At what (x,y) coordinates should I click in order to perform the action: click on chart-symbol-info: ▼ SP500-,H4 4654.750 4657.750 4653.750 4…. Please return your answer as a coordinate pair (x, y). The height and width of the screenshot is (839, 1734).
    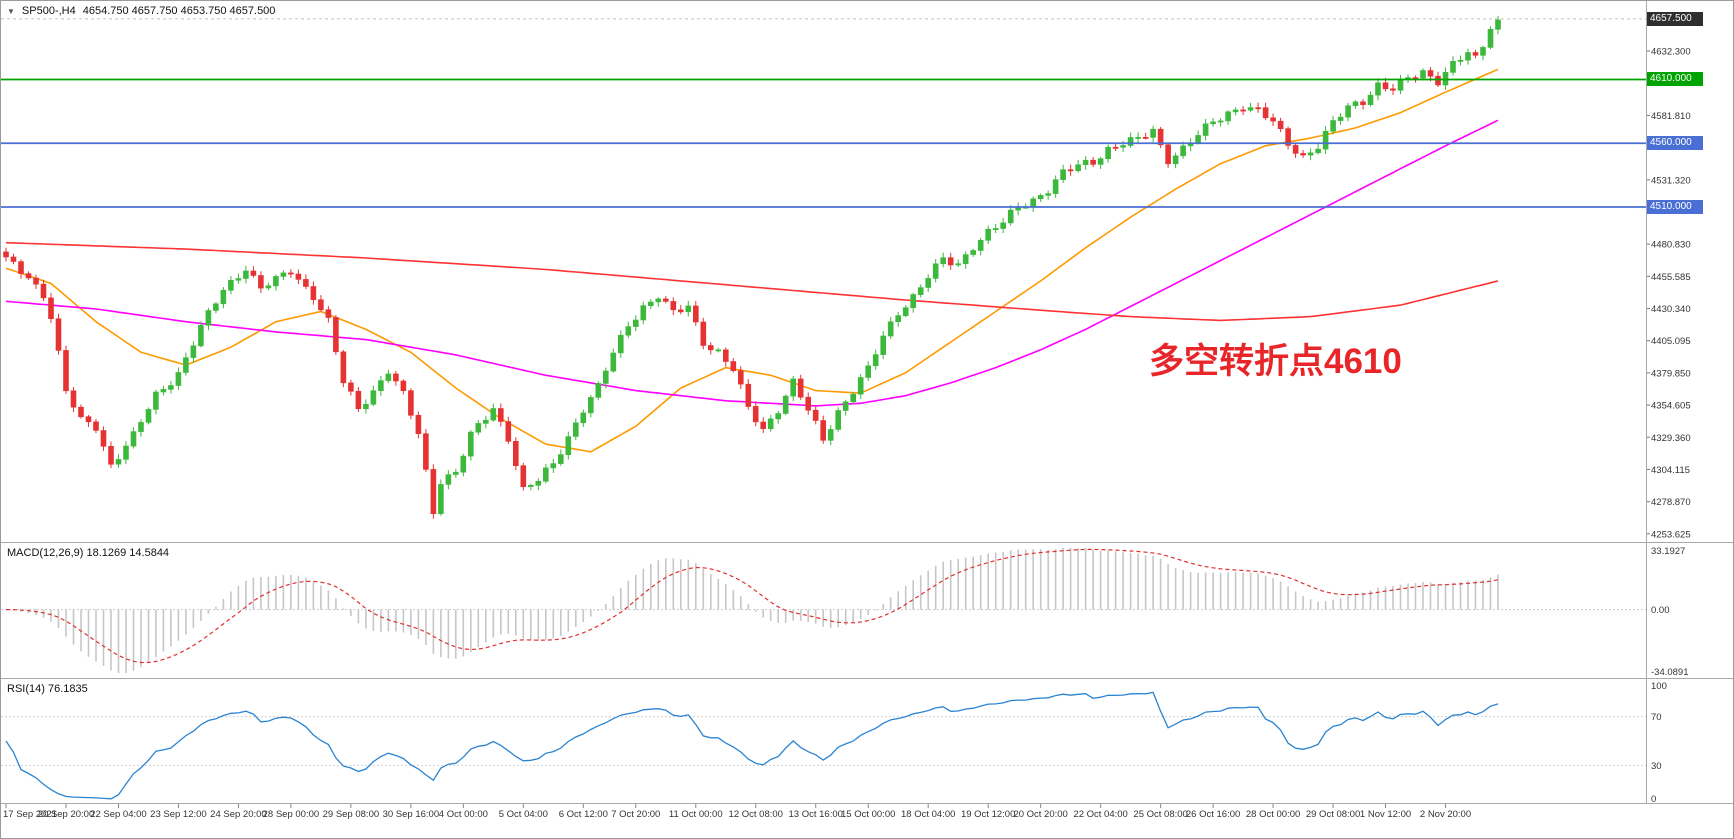
    Looking at the image, I should click on (141, 11).